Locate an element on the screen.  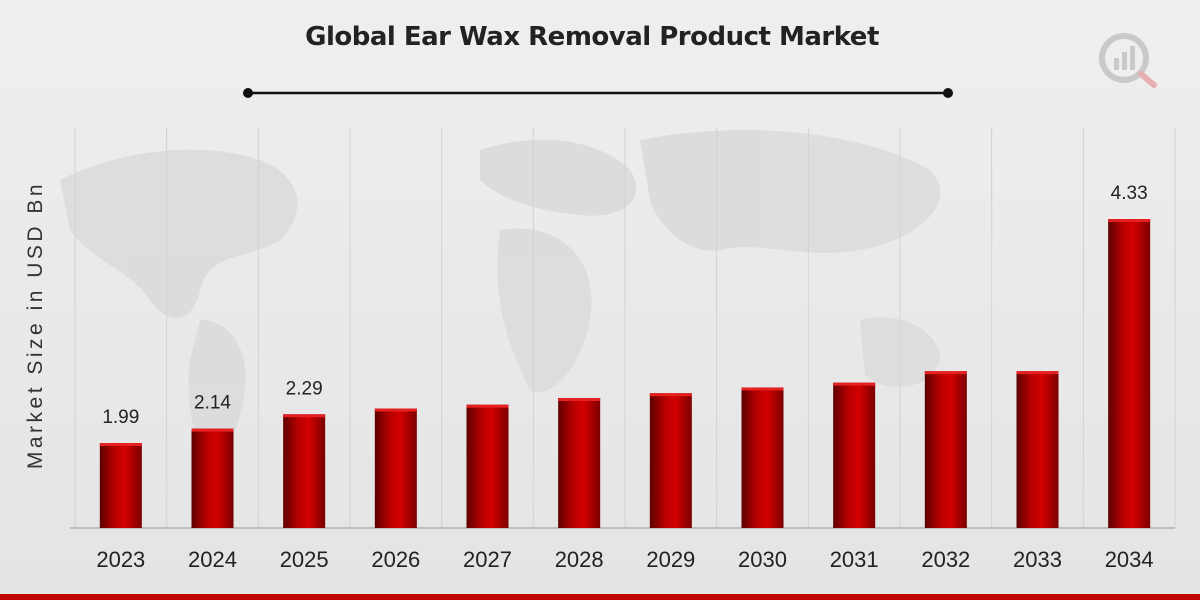
bottom-accent-bar is located at coordinates (600, 597).